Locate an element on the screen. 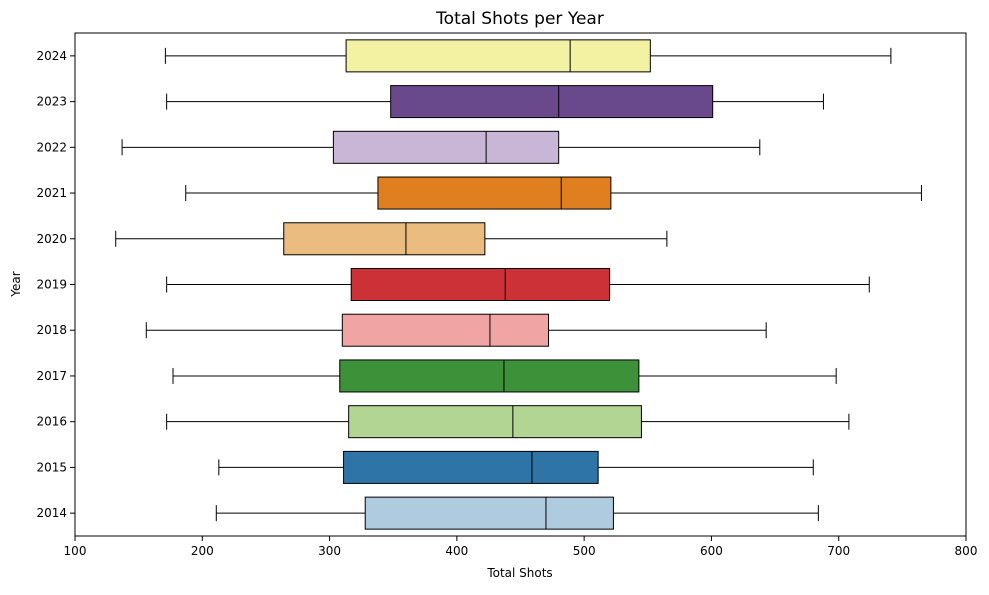  x-tick-label: 200 is located at coordinates (202, 551).